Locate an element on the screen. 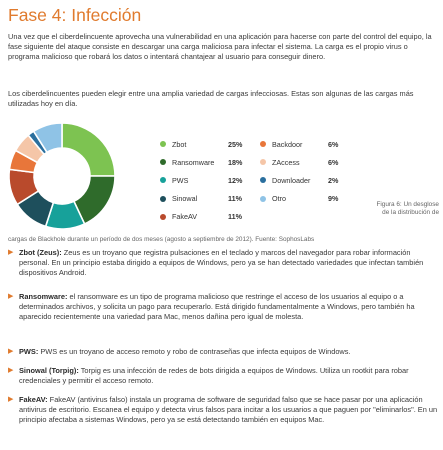 The height and width of the screenshot is (450, 443). legend-item: Ransomware 18% is located at coordinates (209, 162).